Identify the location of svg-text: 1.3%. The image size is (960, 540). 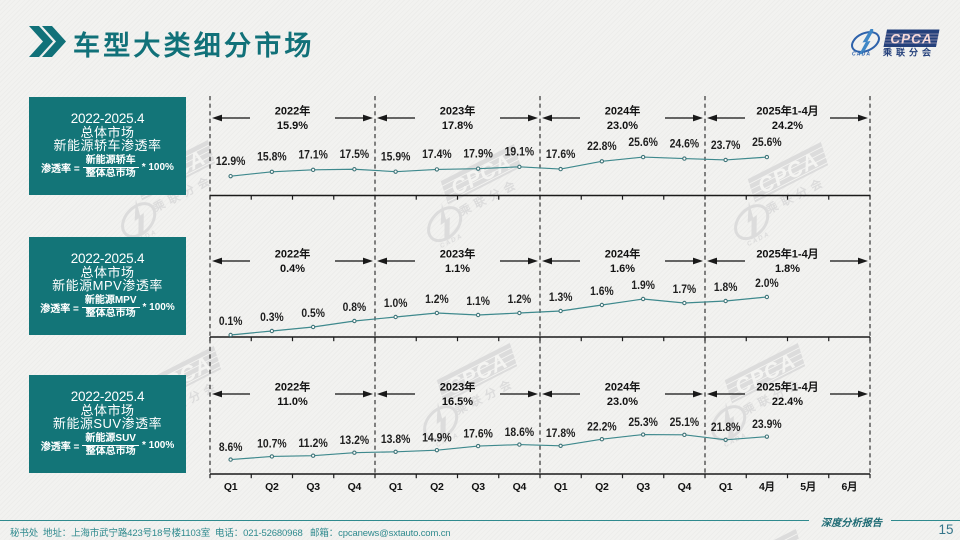
(561, 297).